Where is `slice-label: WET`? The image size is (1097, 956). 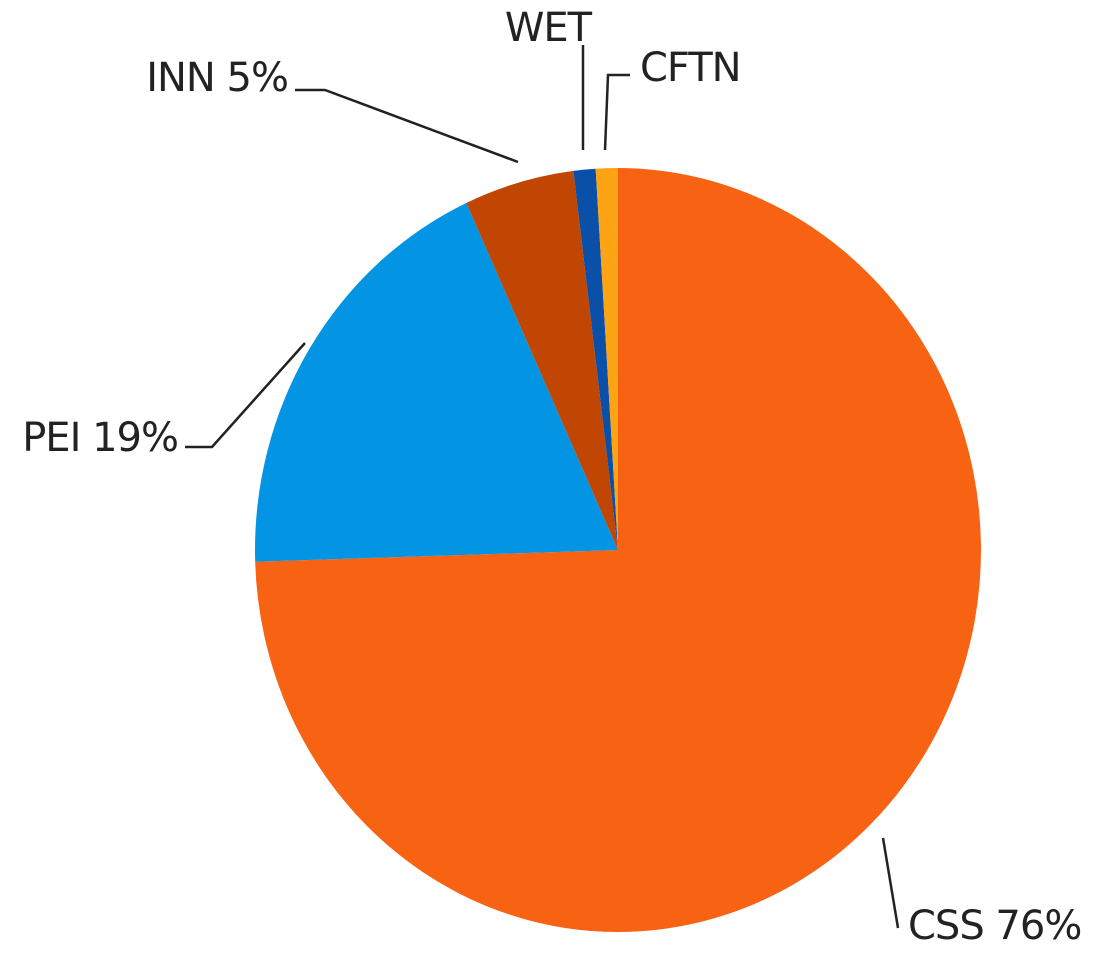
slice-label: WET is located at coordinates (549, 28).